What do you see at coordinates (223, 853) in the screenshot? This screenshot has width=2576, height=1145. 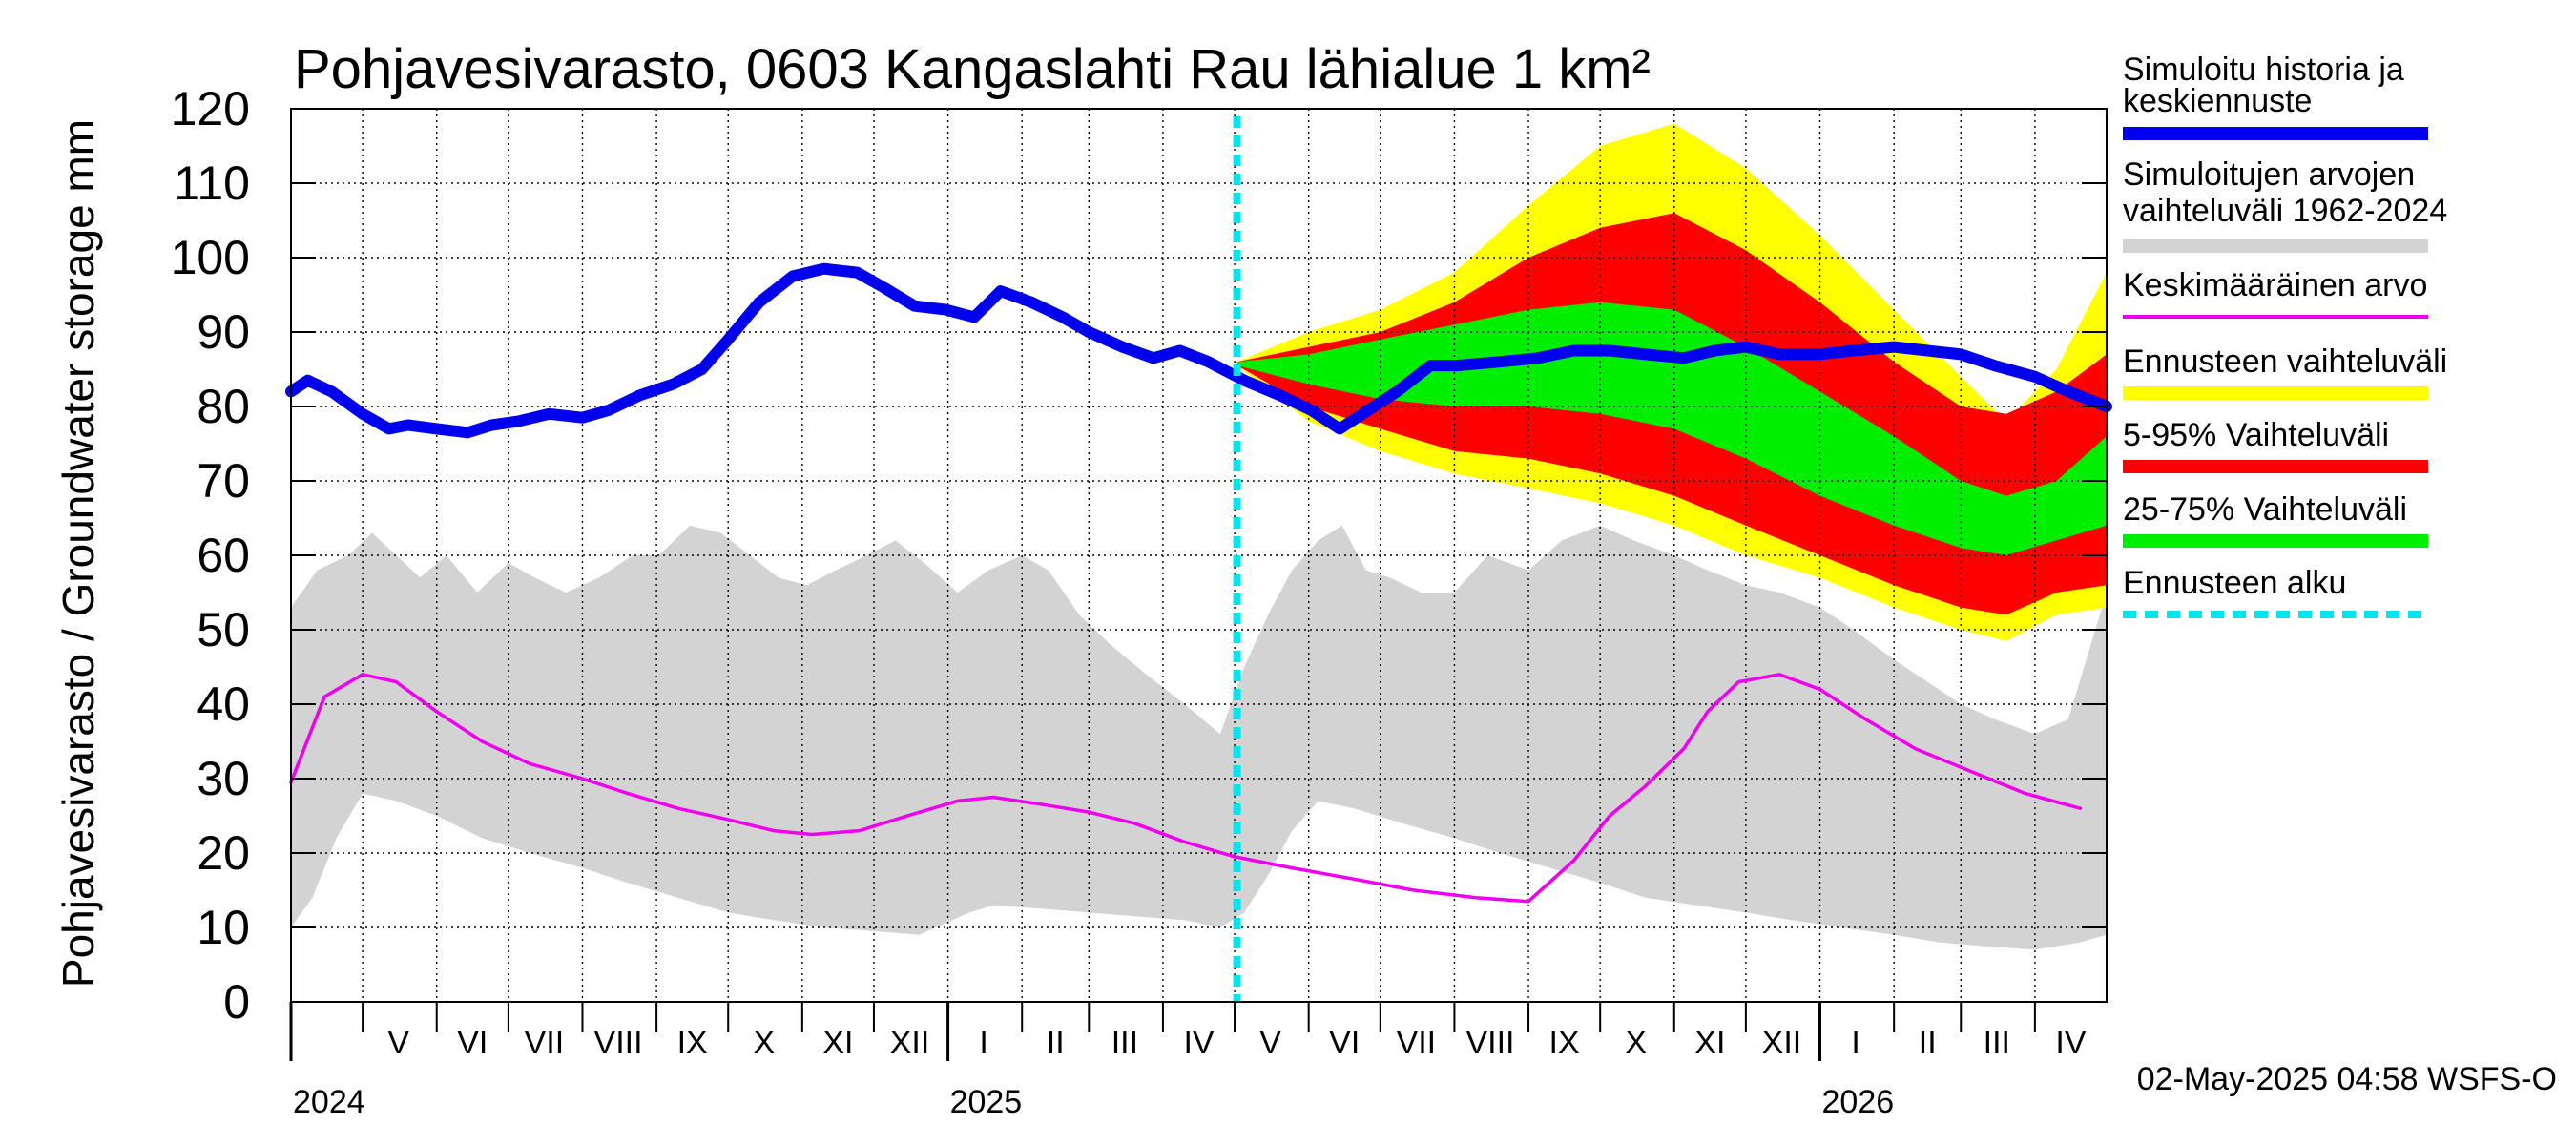 I see `y-tick-label: 20` at bounding box center [223, 853].